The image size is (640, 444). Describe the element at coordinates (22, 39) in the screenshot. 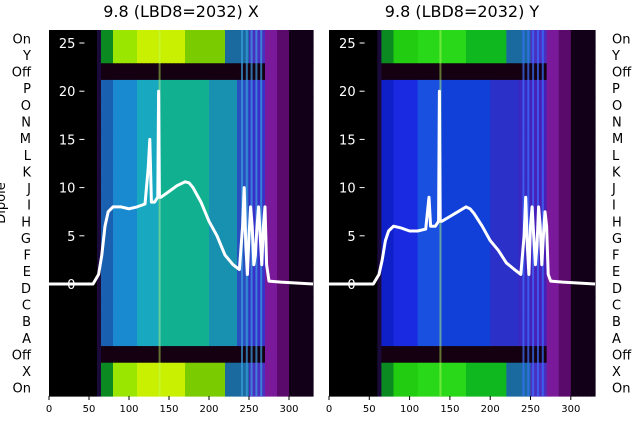

I see `row-label: On` at that location.